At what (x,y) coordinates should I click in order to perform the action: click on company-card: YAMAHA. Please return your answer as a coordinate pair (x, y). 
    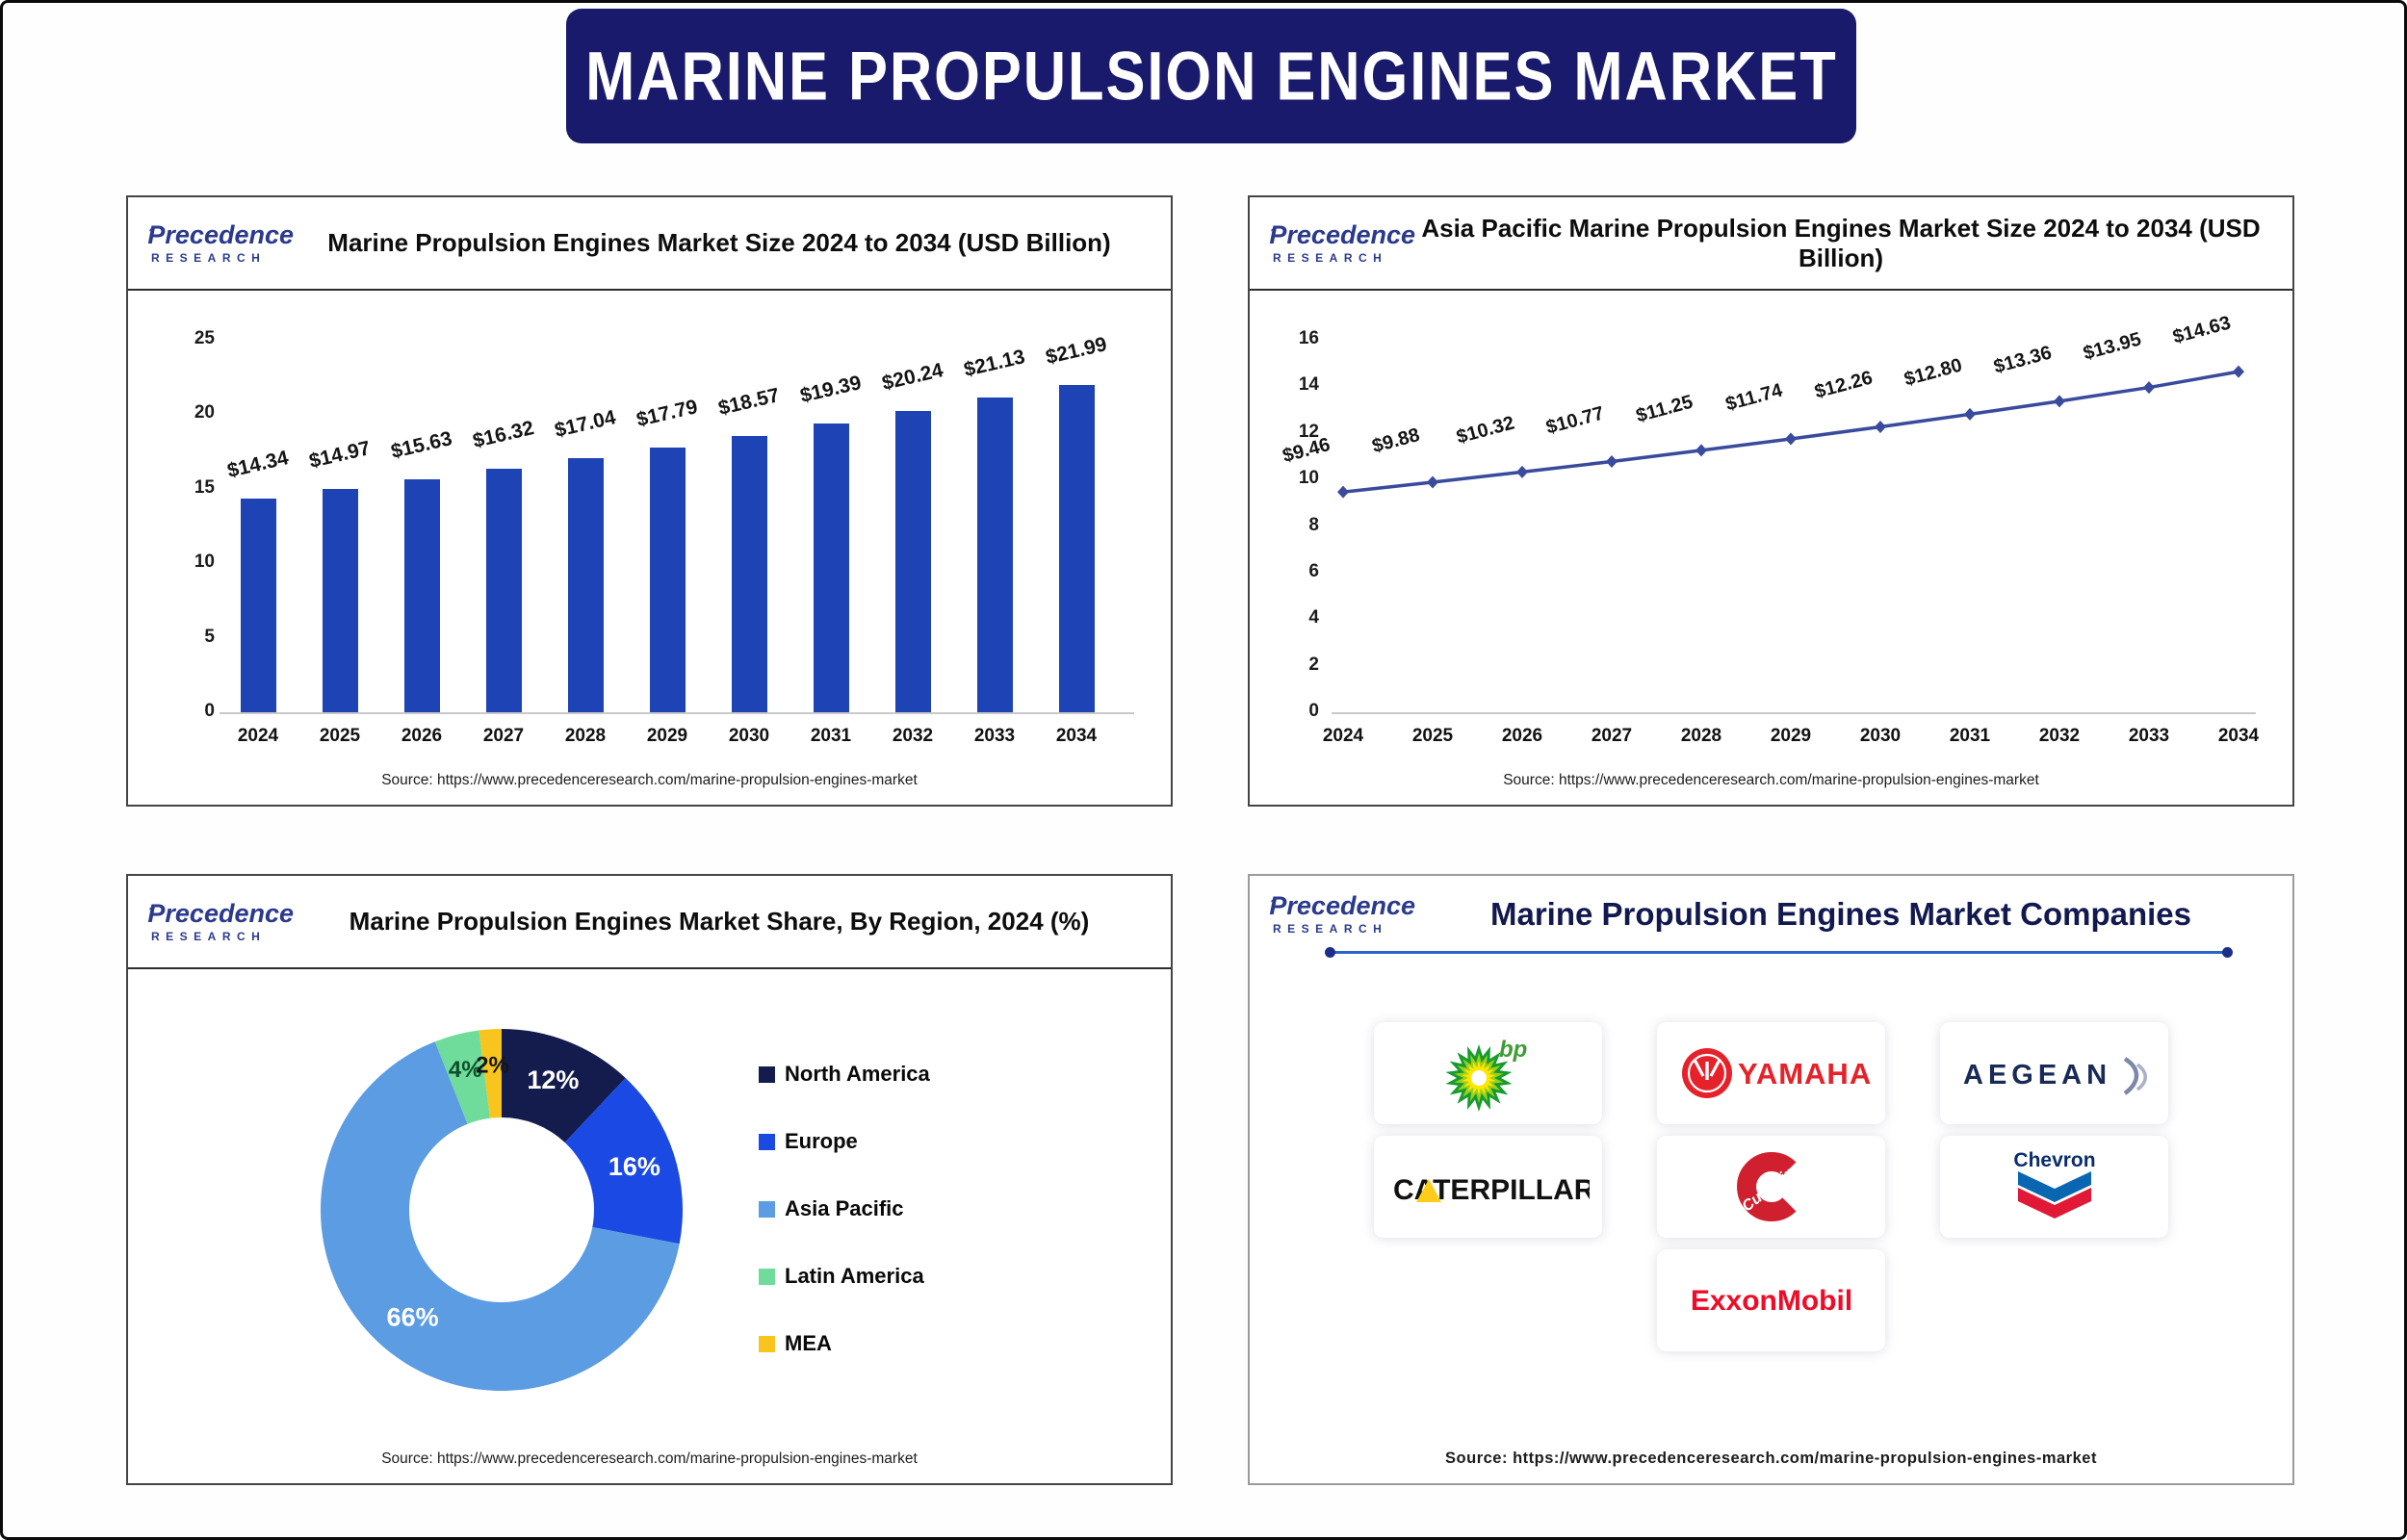
    Looking at the image, I should click on (1771, 1073).